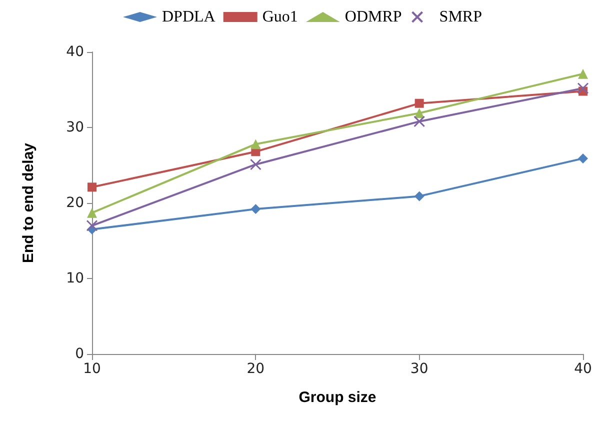 This screenshot has width=605, height=432. Describe the element at coordinates (75, 52) in the screenshot. I see `y-tick-label: 40` at that location.